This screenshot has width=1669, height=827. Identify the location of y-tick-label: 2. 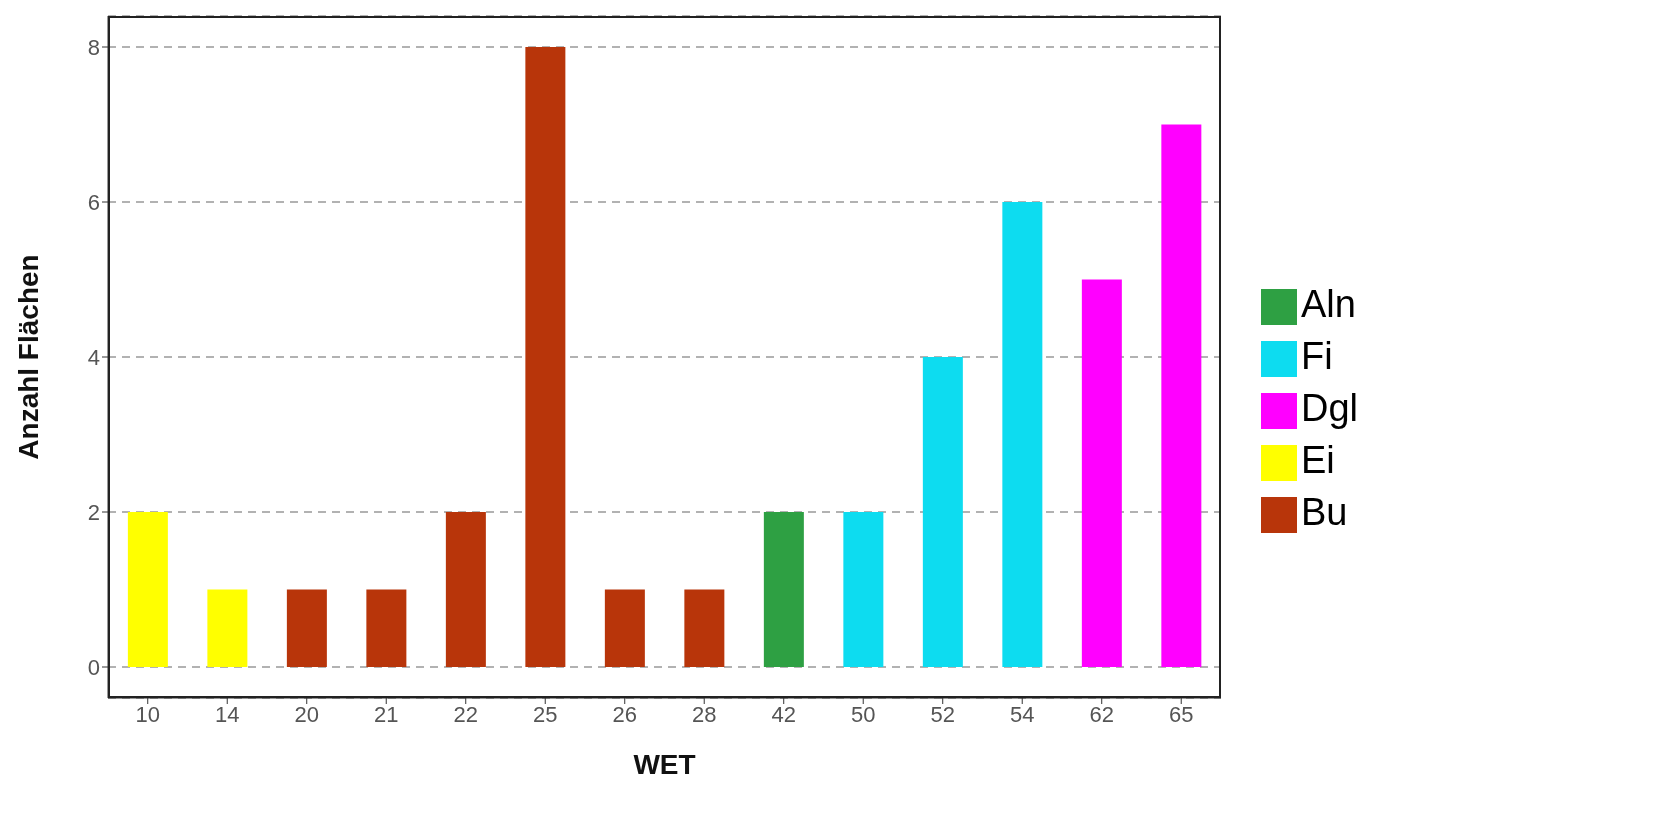
(93, 512).